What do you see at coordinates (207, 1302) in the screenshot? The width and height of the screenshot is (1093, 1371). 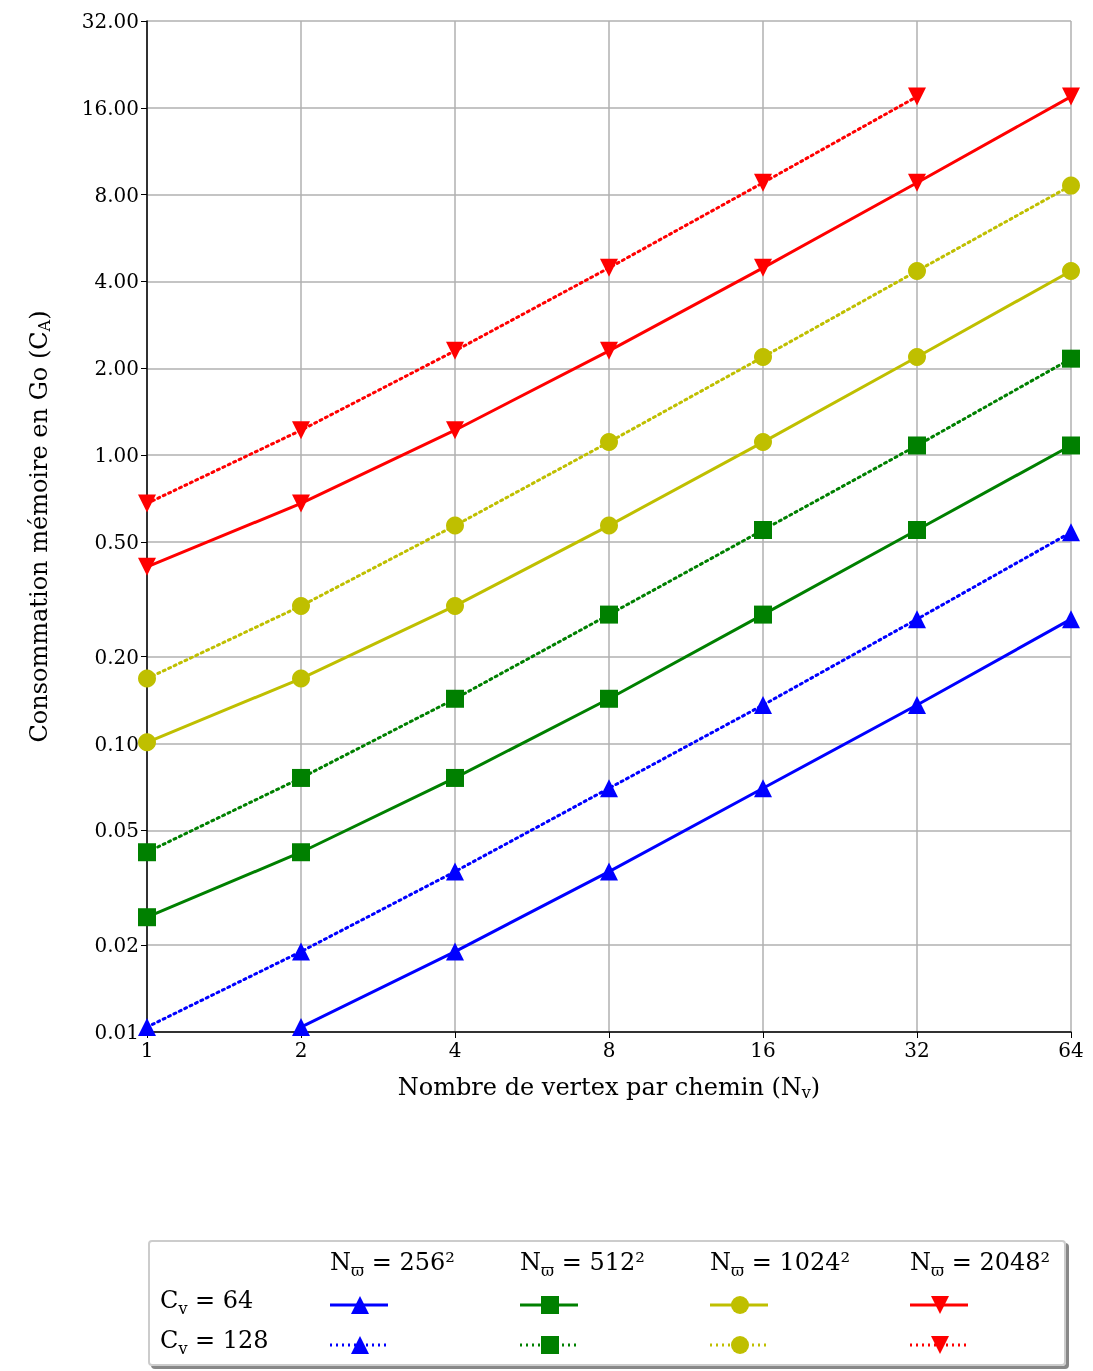 I see `text: C$_{v}$ = 64` at bounding box center [207, 1302].